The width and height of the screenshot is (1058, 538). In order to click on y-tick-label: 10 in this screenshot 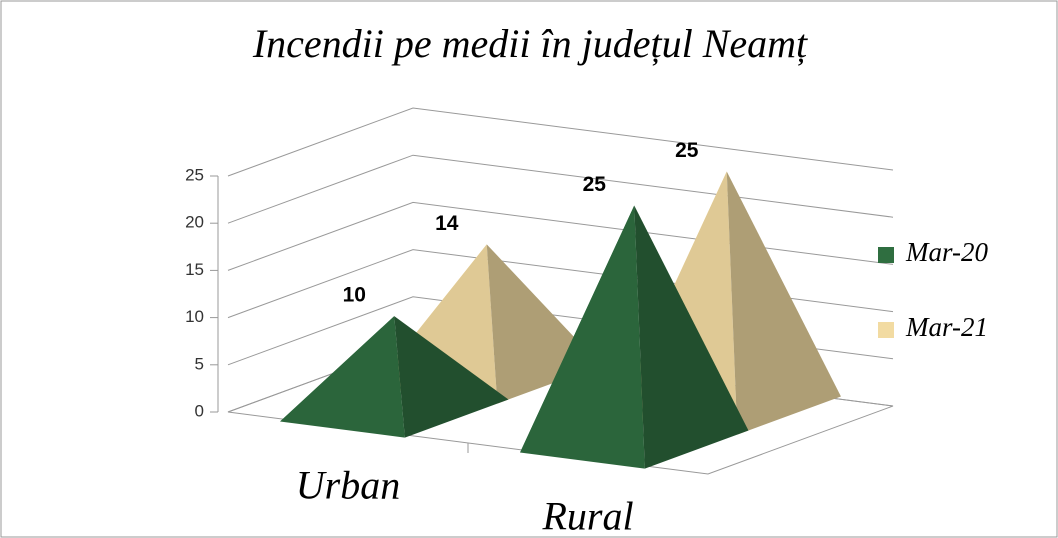, I will do `click(194, 316)`.